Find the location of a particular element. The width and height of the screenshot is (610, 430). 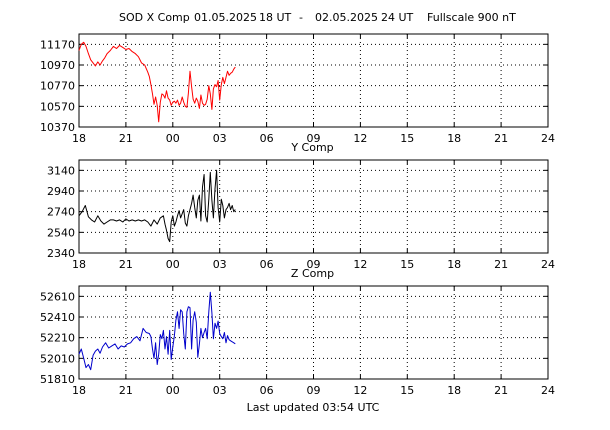

z-comp-xtick-label: 09 is located at coordinates (314, 390).